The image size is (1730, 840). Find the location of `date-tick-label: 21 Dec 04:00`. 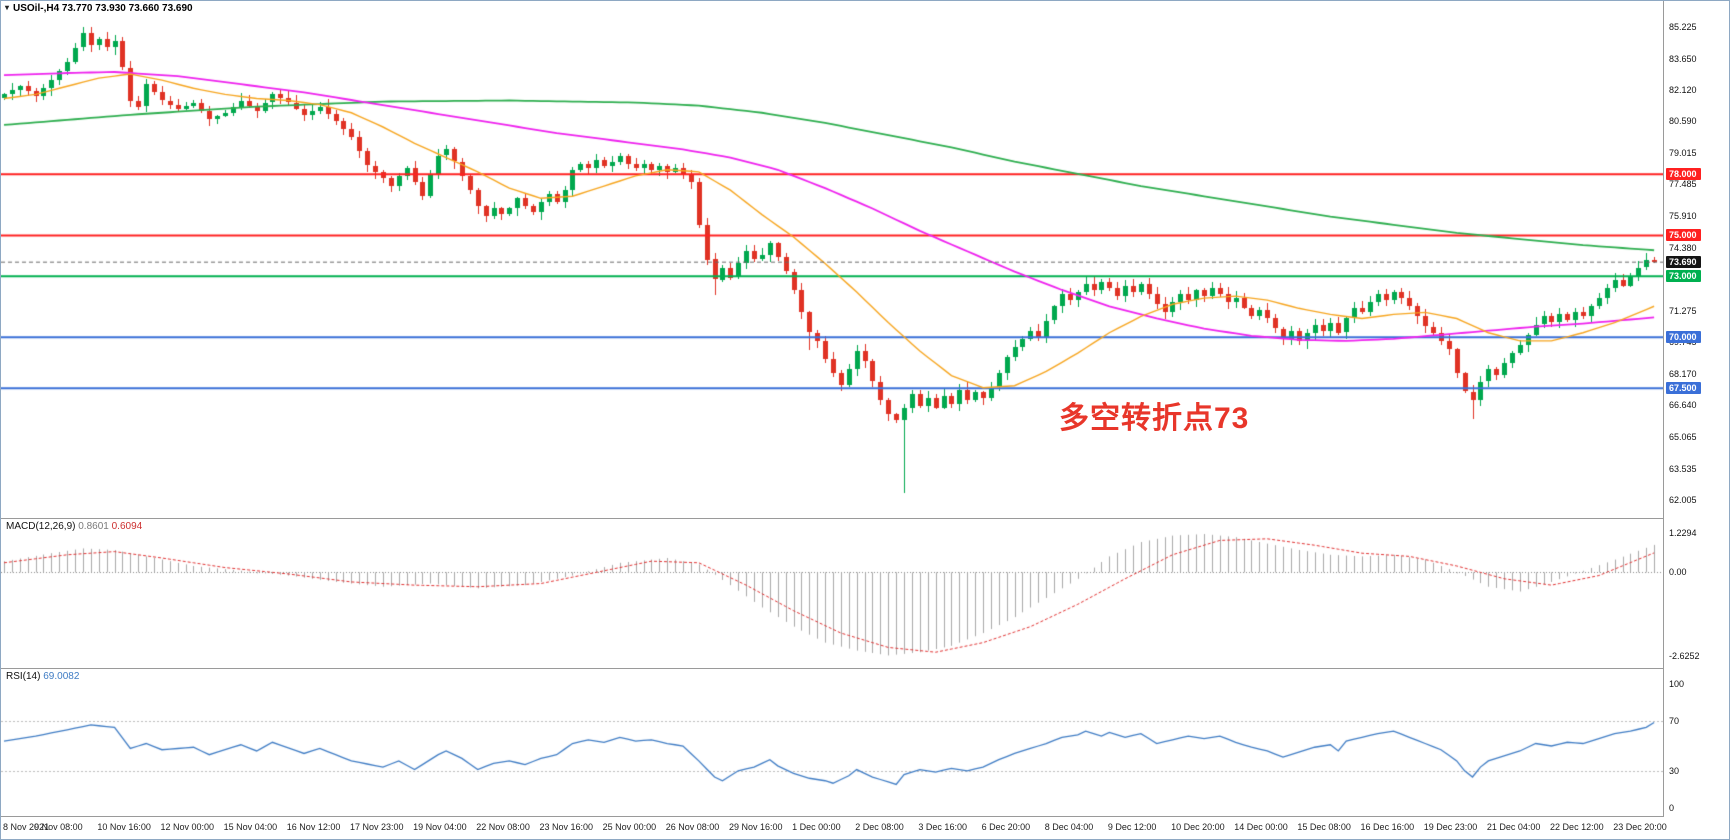

date-tick-label: 21 Dec 04:00 is located at coordinates (1513, 827).